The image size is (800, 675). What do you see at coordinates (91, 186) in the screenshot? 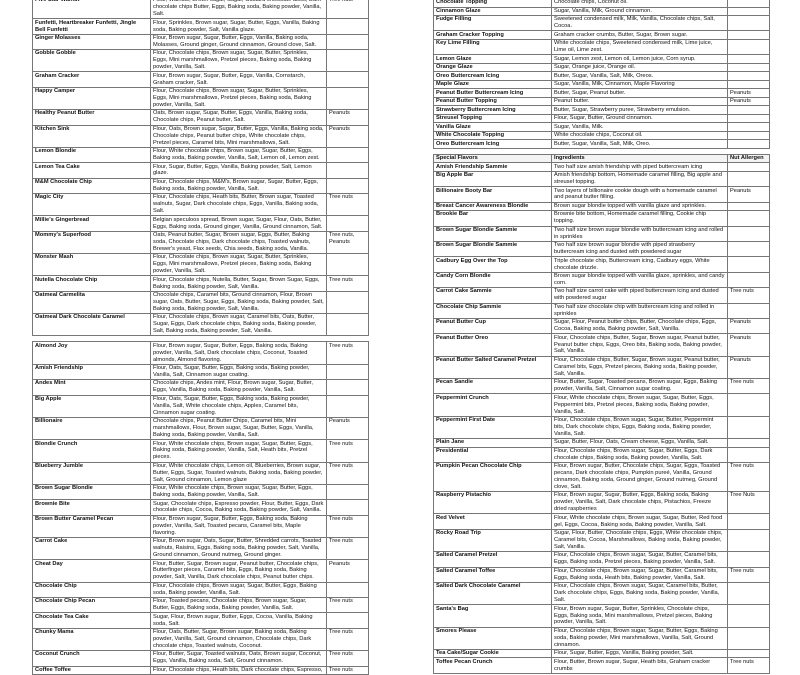
I see `flavor-name-cell: M&M Chocolate Chip` at bounding box center [91, 186].